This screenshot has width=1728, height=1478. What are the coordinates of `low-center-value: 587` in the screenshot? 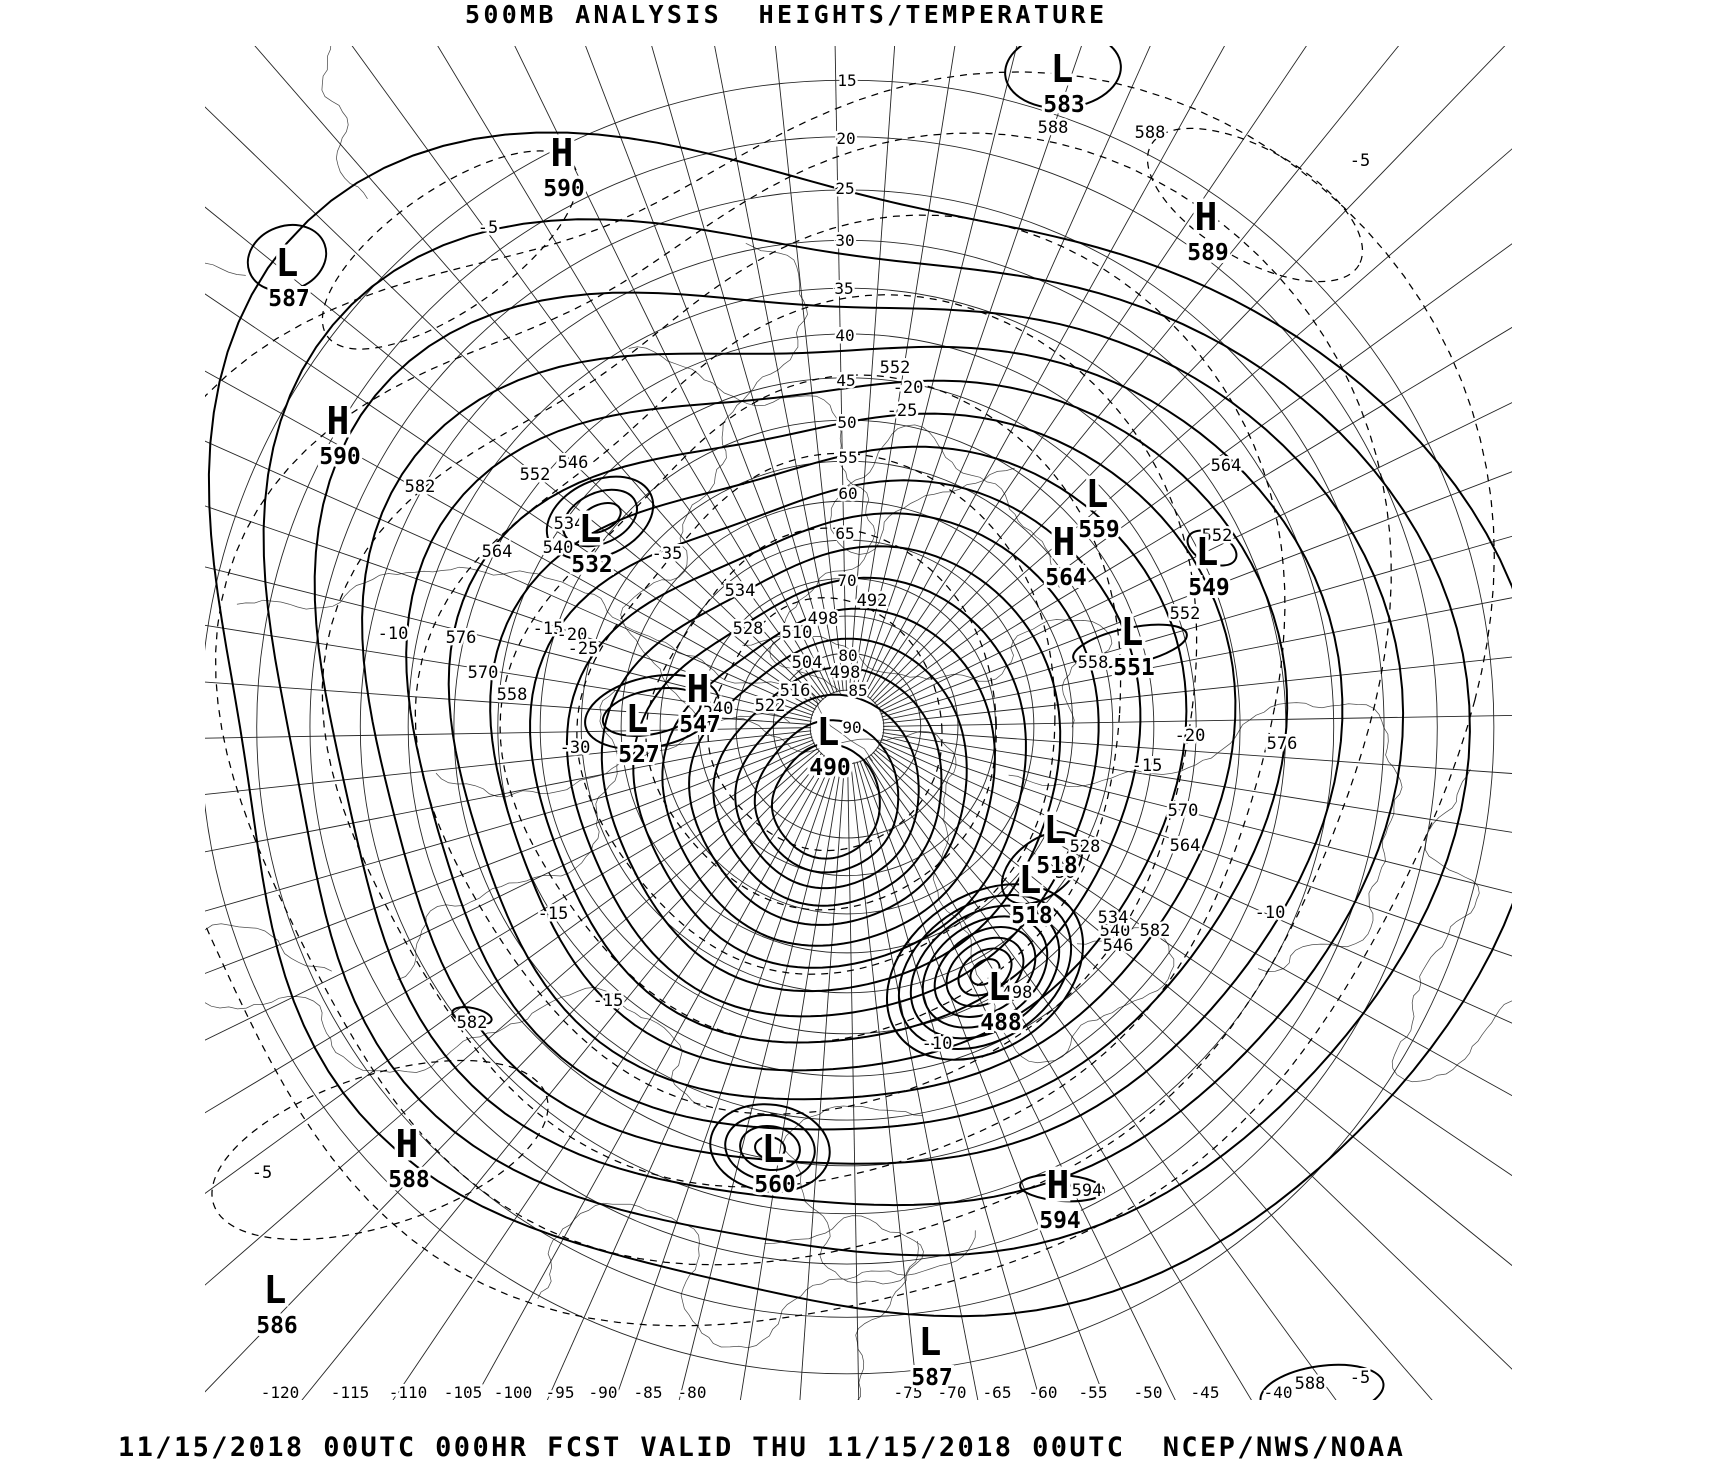 It's located at (932, 1378).